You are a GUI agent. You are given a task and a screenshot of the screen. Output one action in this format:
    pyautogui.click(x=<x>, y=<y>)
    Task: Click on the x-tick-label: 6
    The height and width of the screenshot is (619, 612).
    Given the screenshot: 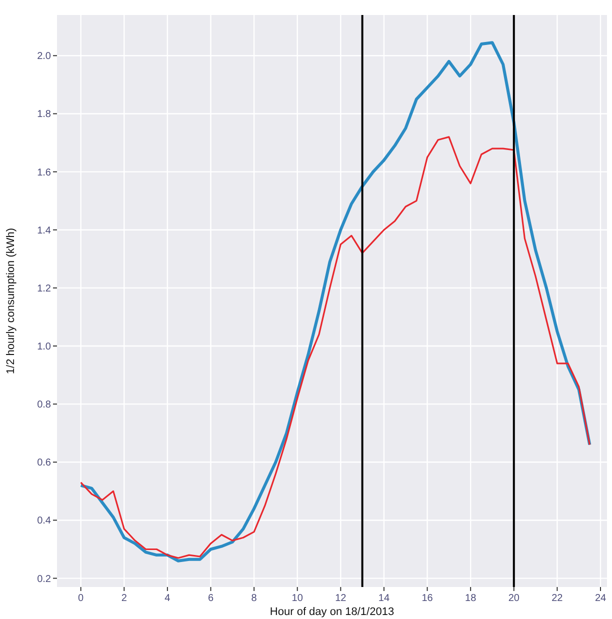 What is the action you would take?
    pyautogui.click(x=211, y=598)
    